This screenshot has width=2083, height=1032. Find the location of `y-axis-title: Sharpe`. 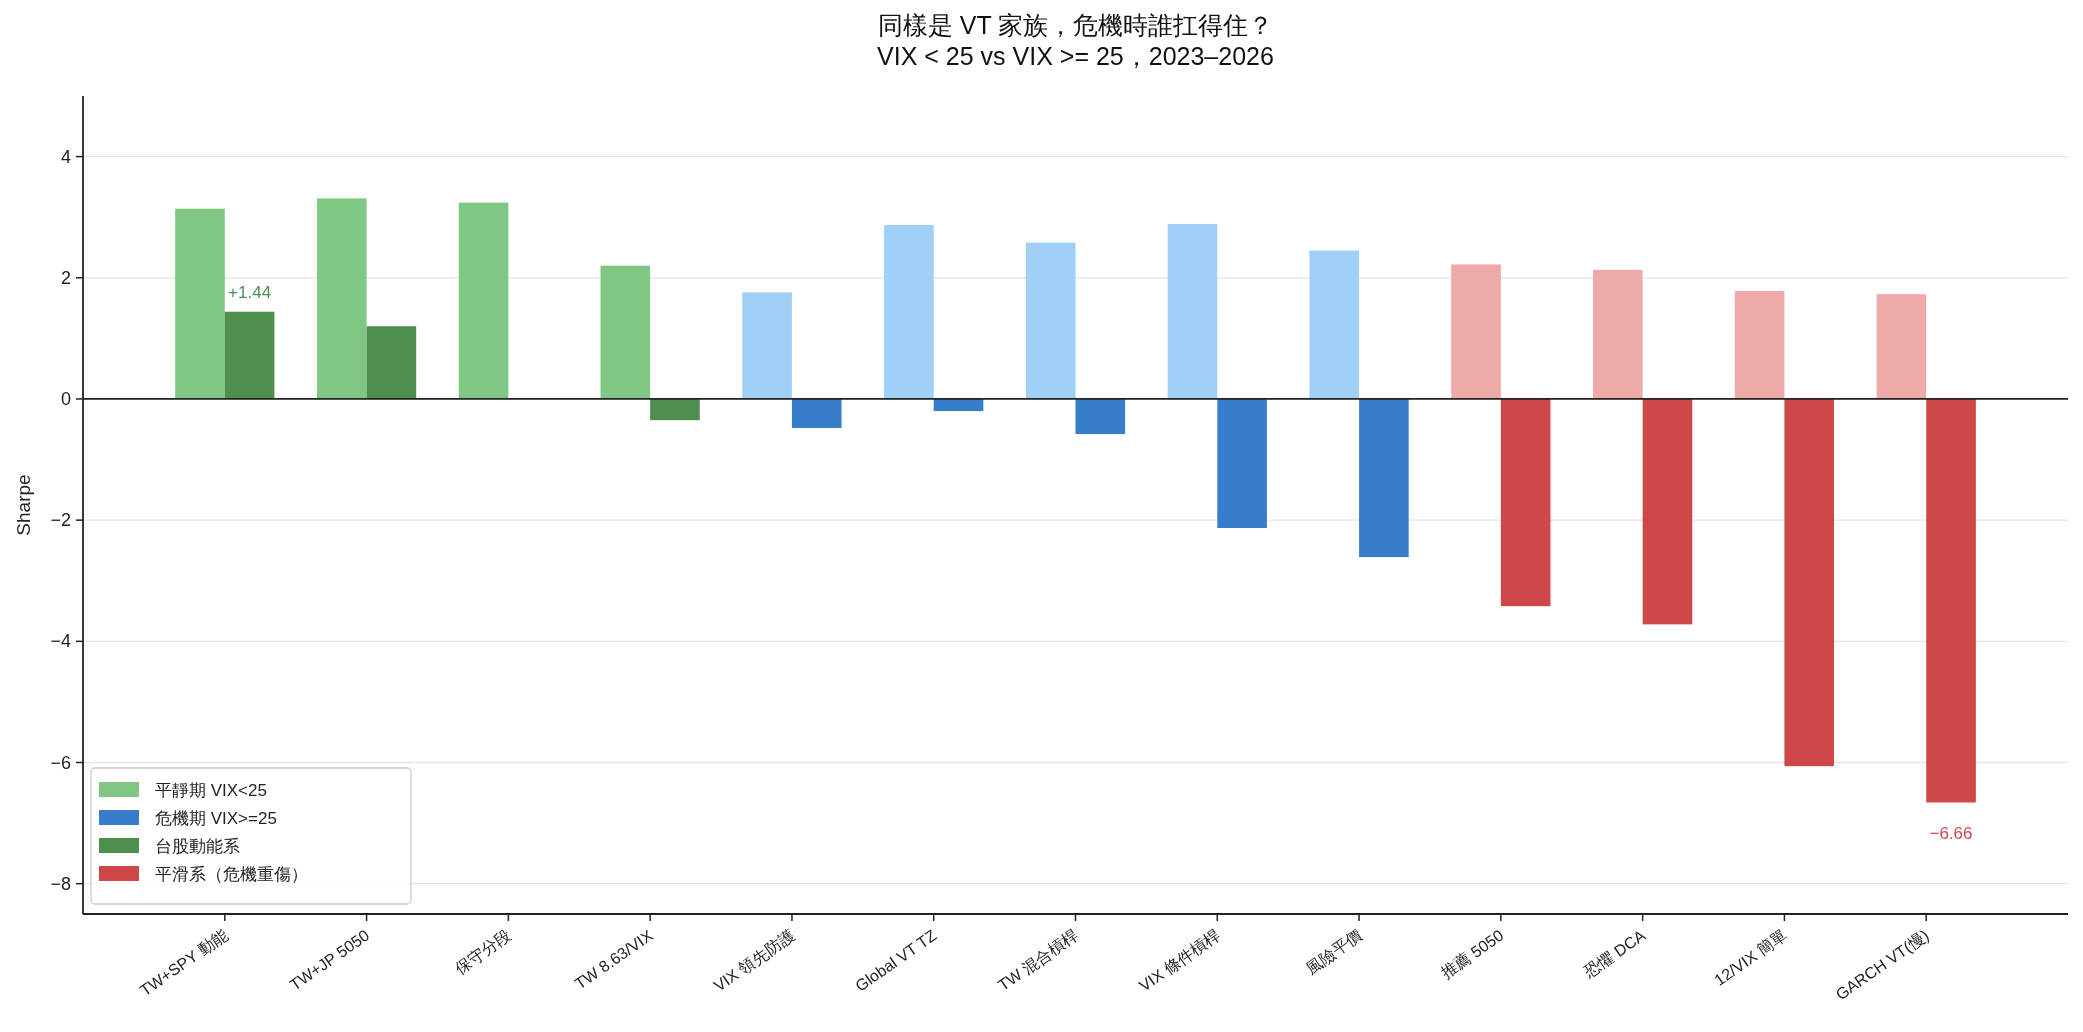

y-axis-title: Sharpe is located at coordinates (23, 505).